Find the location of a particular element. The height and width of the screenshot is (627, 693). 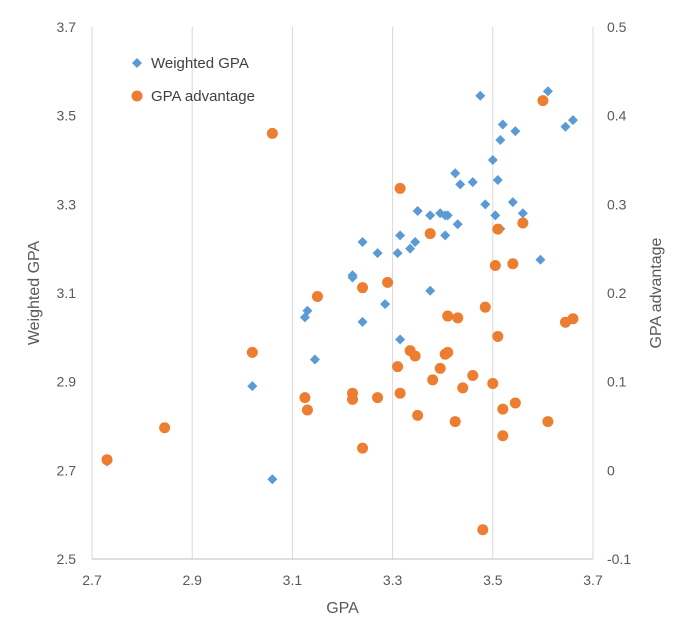

y-tick-label: 2.7 is located at coordinates (67, 470).